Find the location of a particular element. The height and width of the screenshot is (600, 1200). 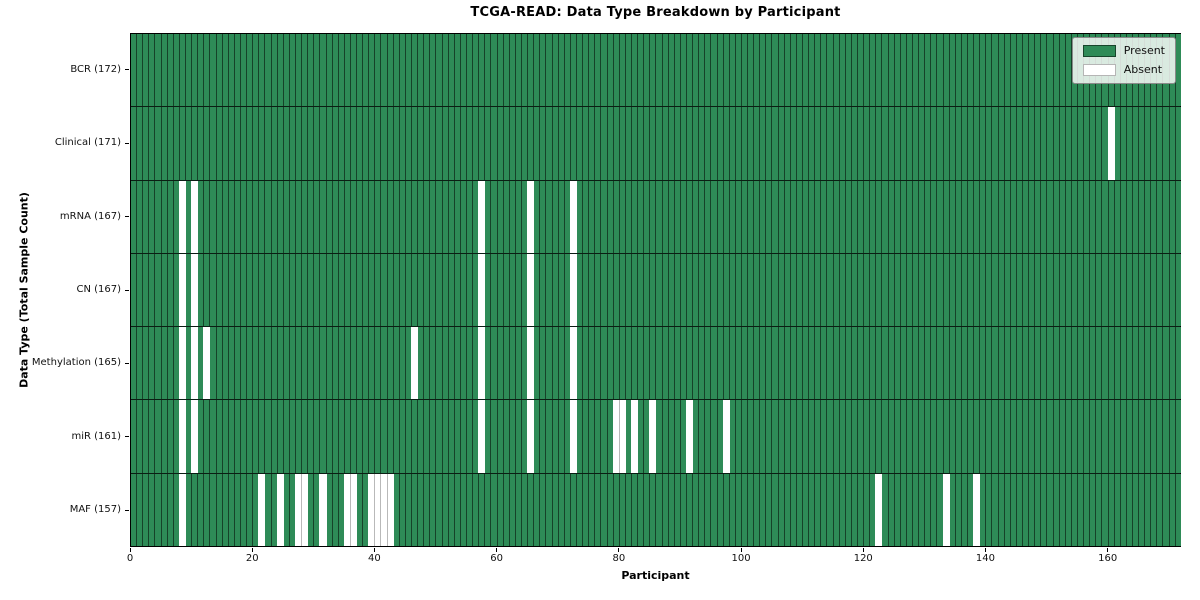

legend-label-present: Present is located at coordinates (1144, 50).